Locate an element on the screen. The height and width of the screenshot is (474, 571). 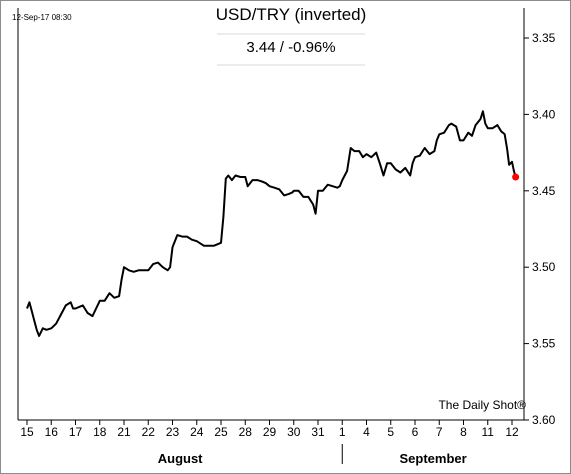
x-tick-label: 12 is located at coordinates (512, 432).